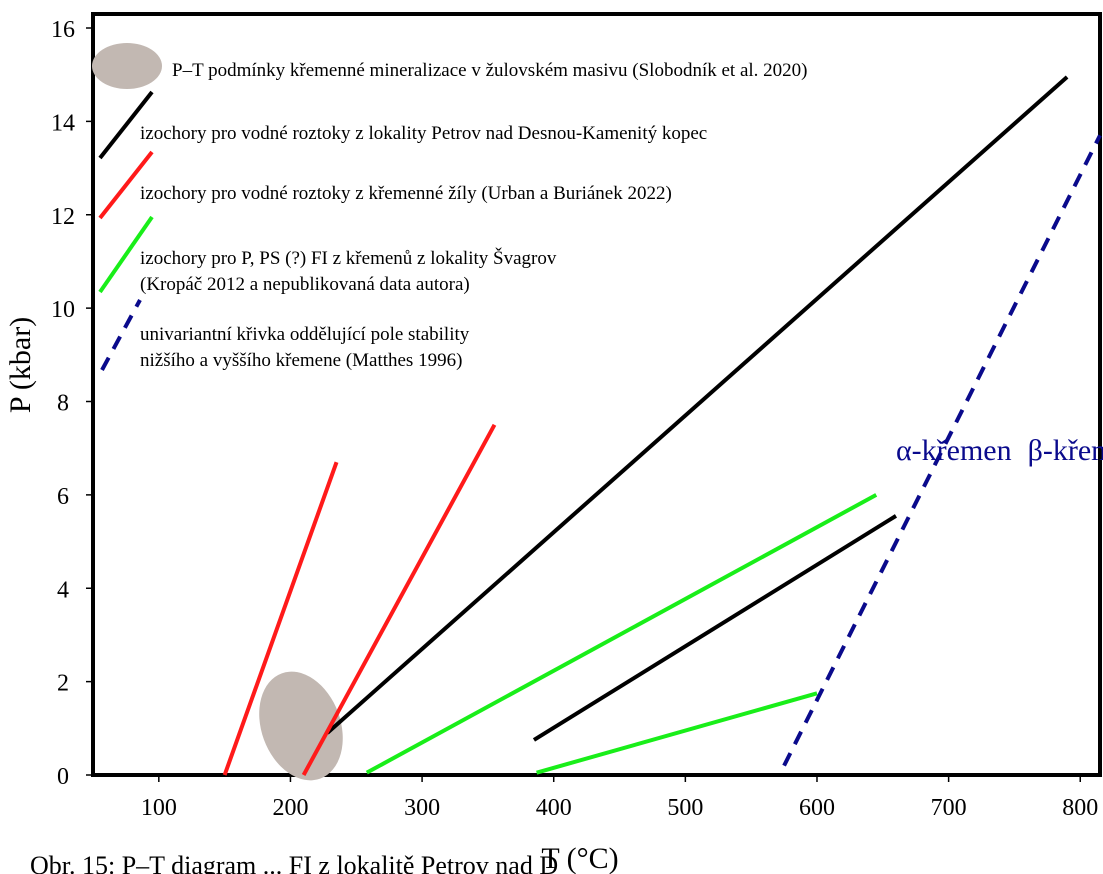  I want to click on y-tick-label: 2, so click(63, 684).